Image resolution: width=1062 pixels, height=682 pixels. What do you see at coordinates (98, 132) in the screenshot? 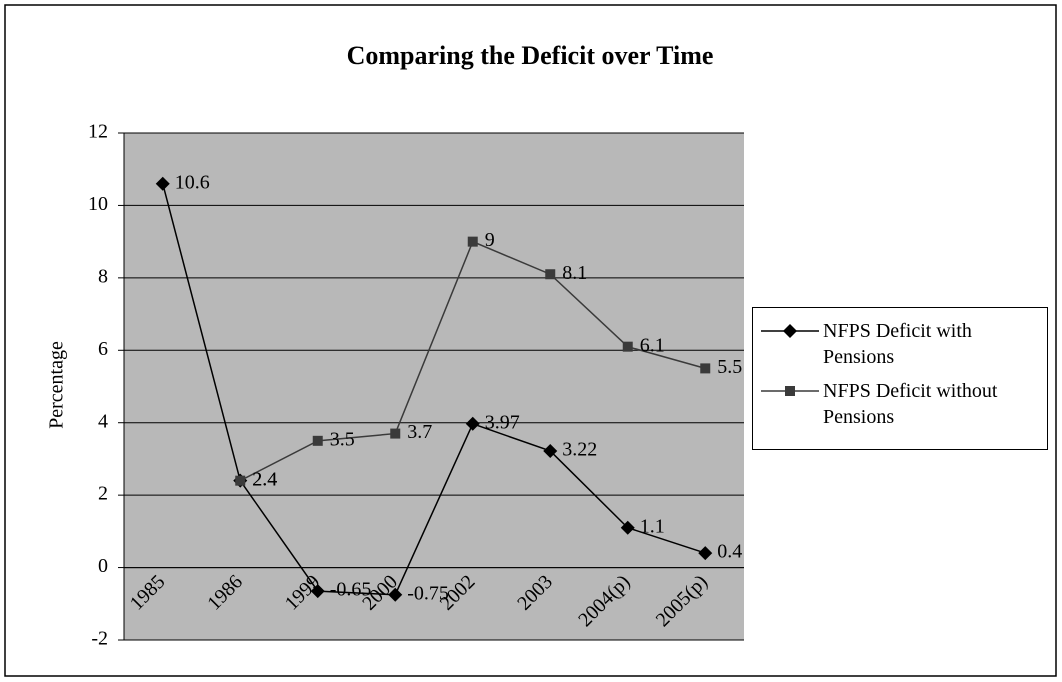
I see `y-tick-label: 12` at bounding box center [98, 132].